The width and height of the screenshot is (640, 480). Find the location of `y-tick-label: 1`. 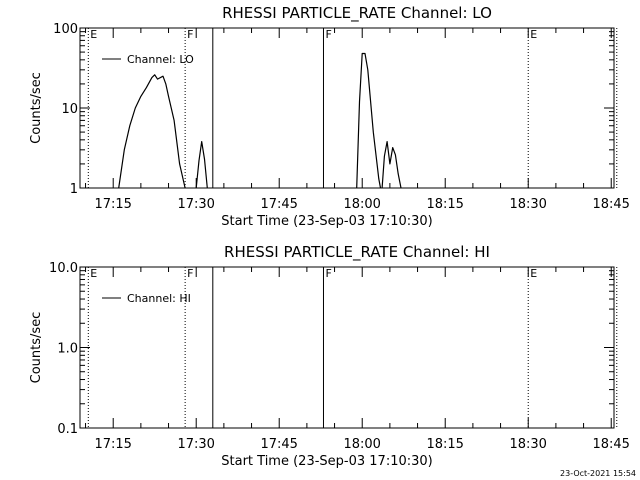

y-tick-label: 1 is located at coordinates (74, 189).